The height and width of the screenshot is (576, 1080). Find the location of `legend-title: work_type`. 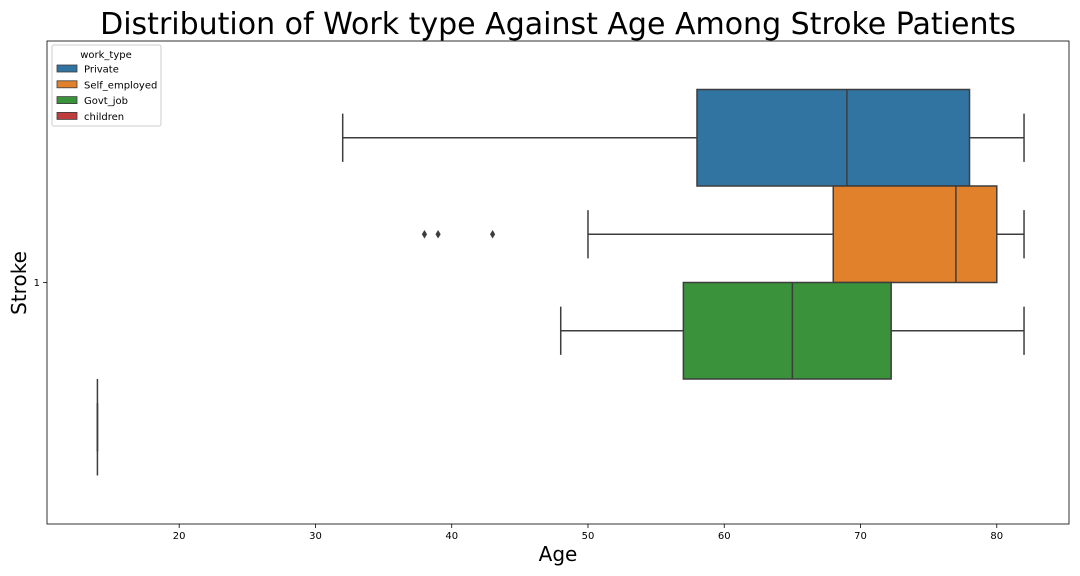

legend-title: work_type is located at coordinates (106, 55).